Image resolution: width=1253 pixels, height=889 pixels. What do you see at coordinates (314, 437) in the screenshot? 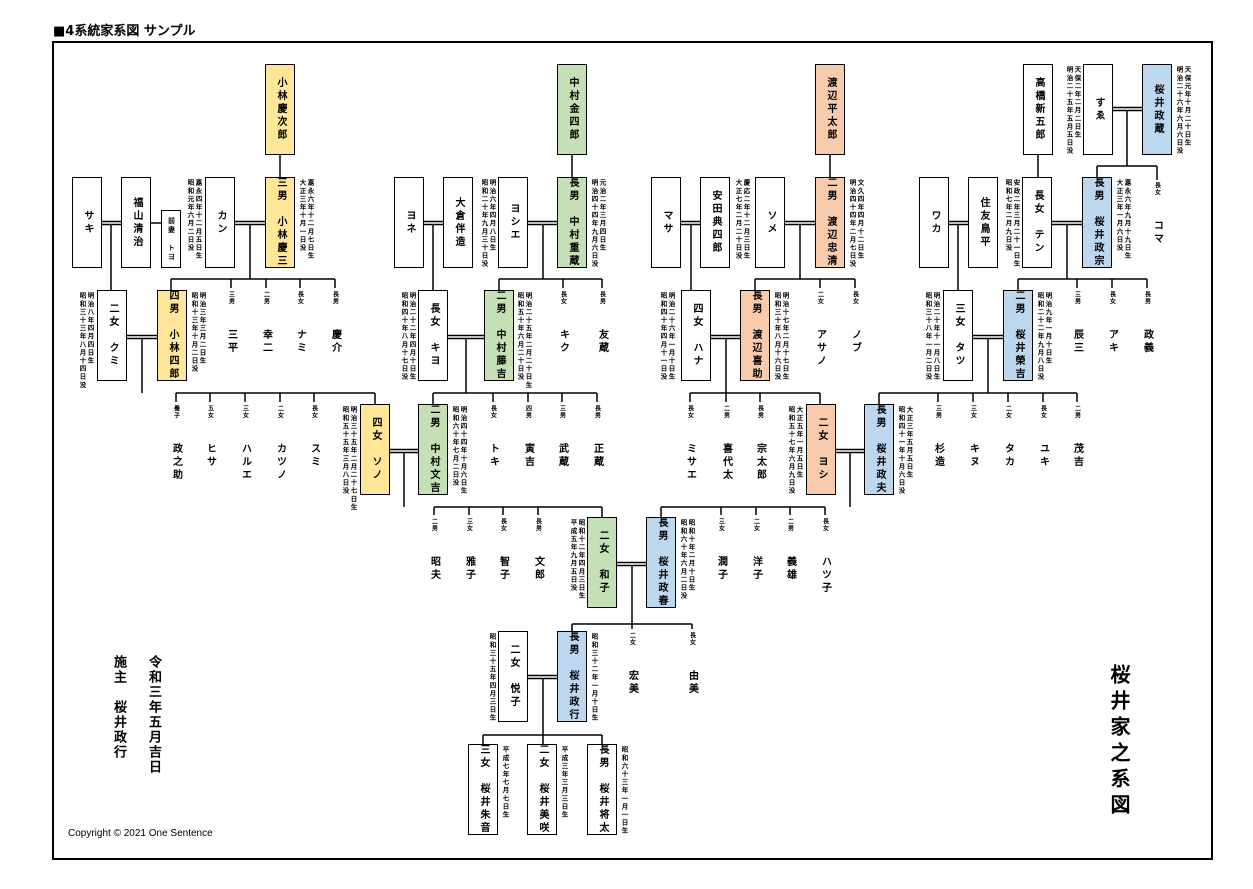
I see `child-entry: 長女 スミ` at bounding box center [314, 437].